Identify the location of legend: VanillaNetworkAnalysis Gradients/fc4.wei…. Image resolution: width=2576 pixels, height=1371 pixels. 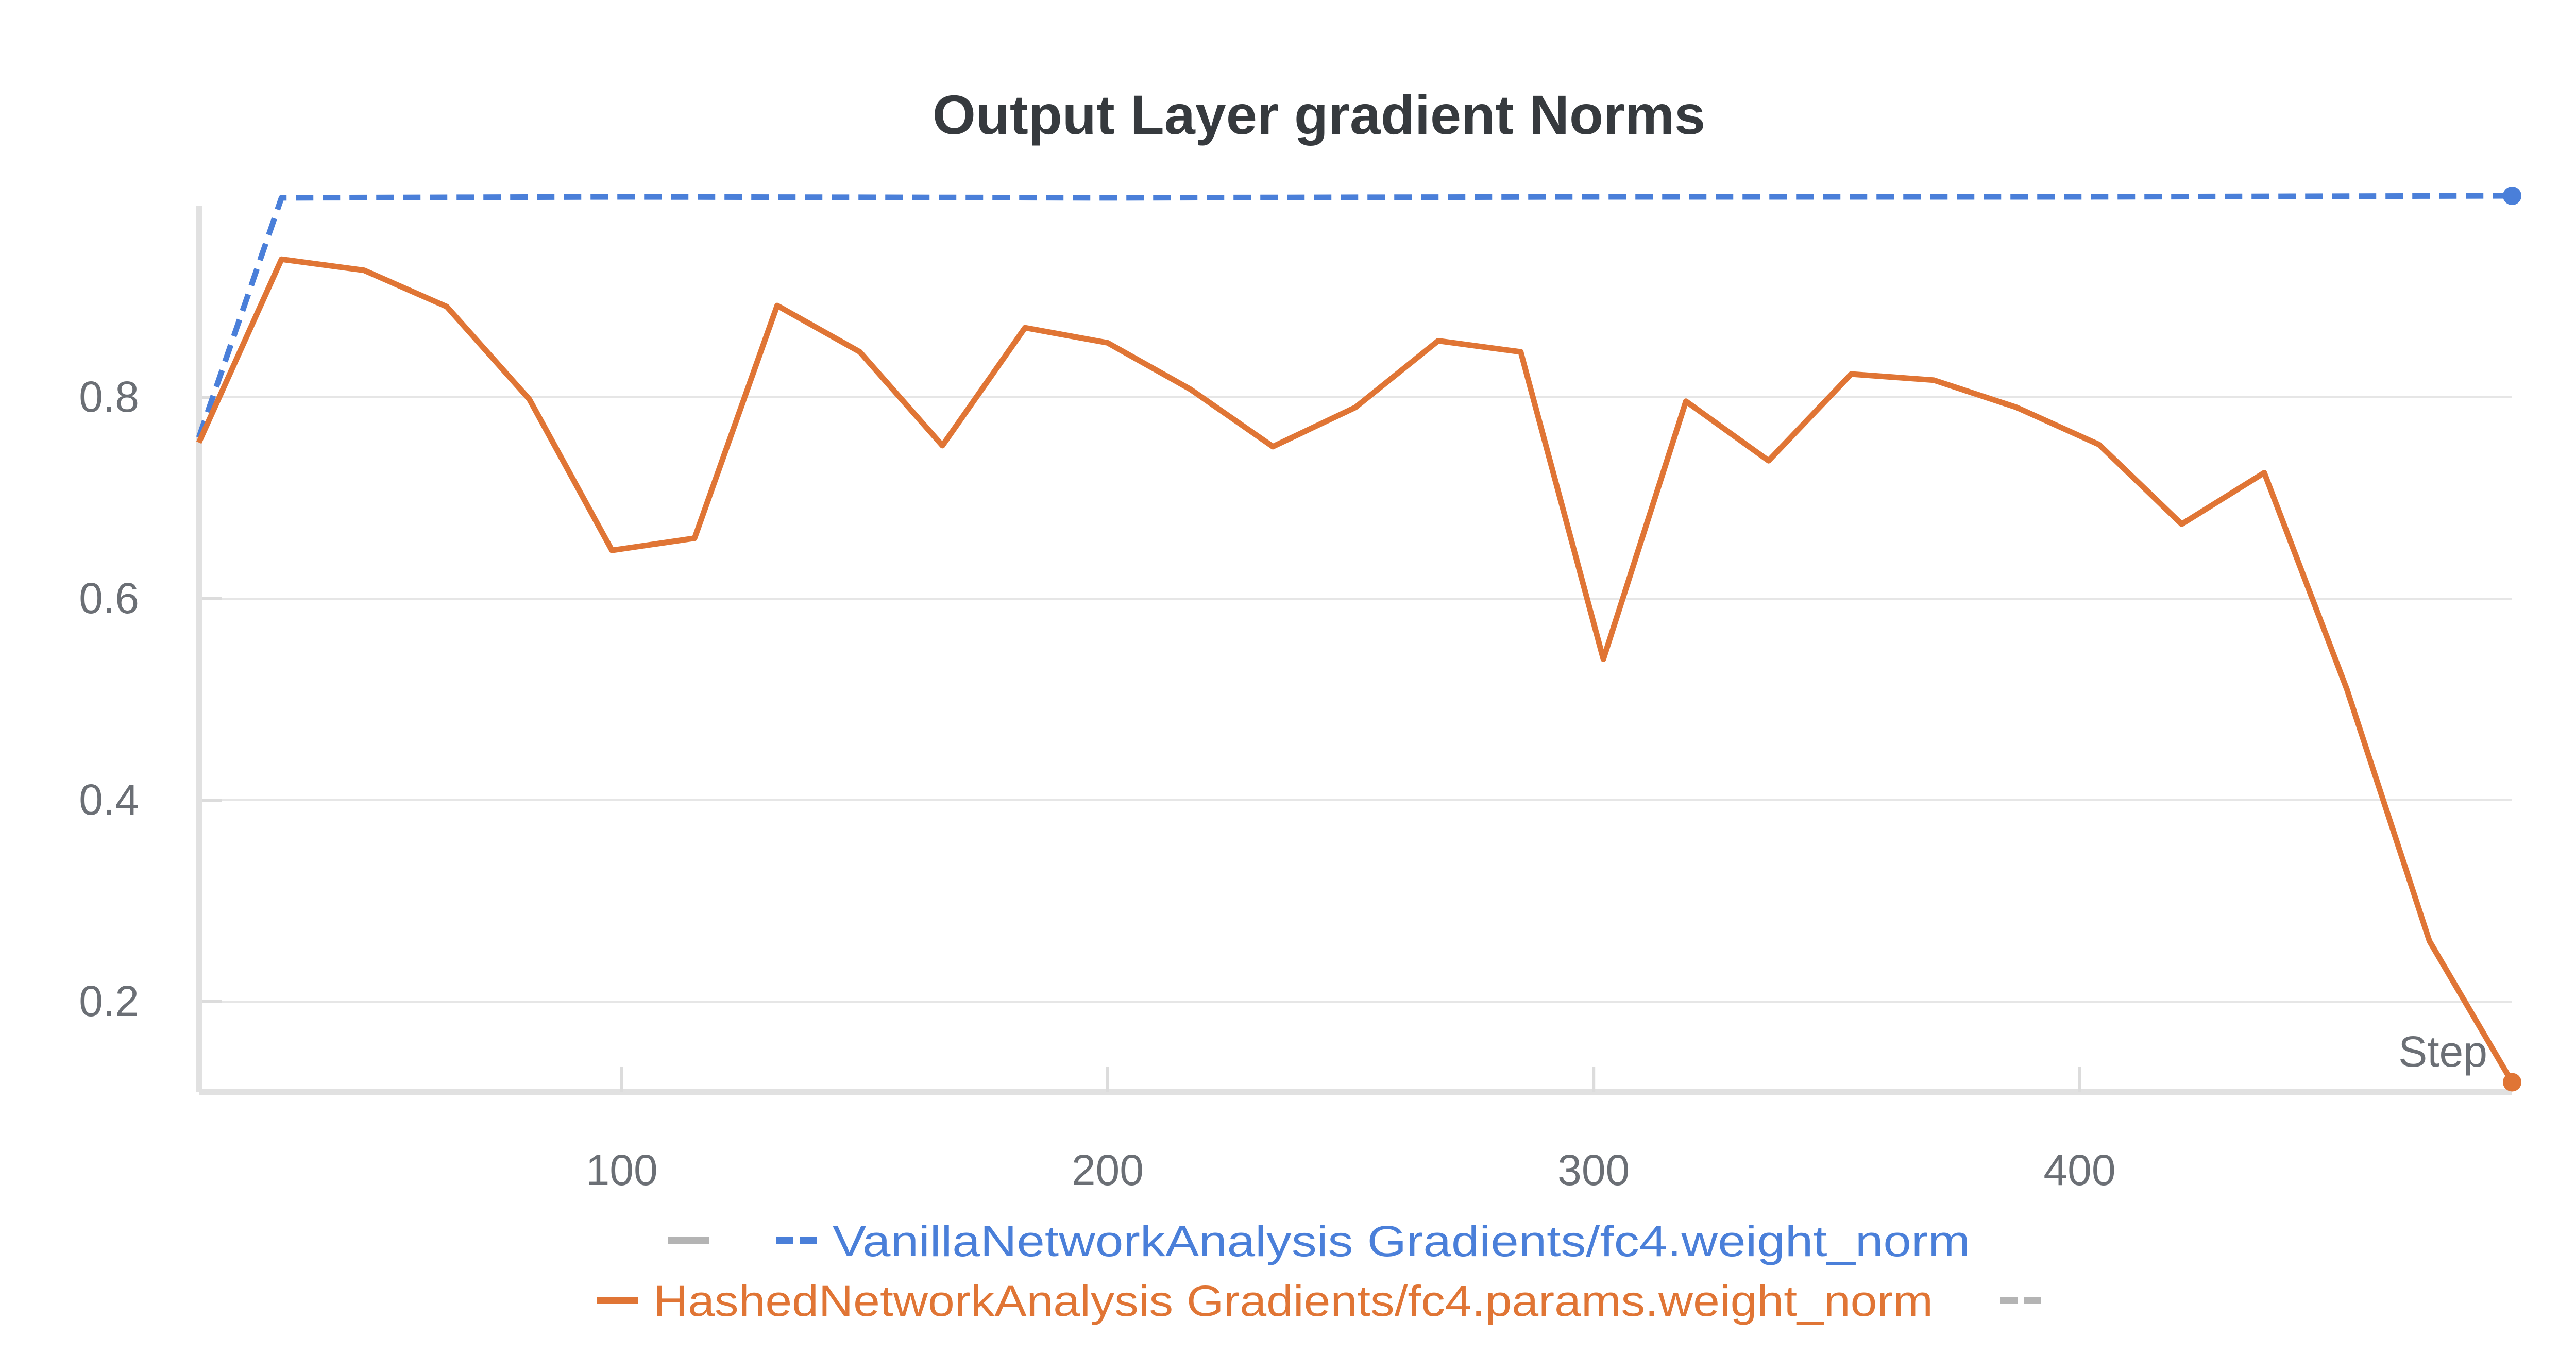
(1319, 1271).